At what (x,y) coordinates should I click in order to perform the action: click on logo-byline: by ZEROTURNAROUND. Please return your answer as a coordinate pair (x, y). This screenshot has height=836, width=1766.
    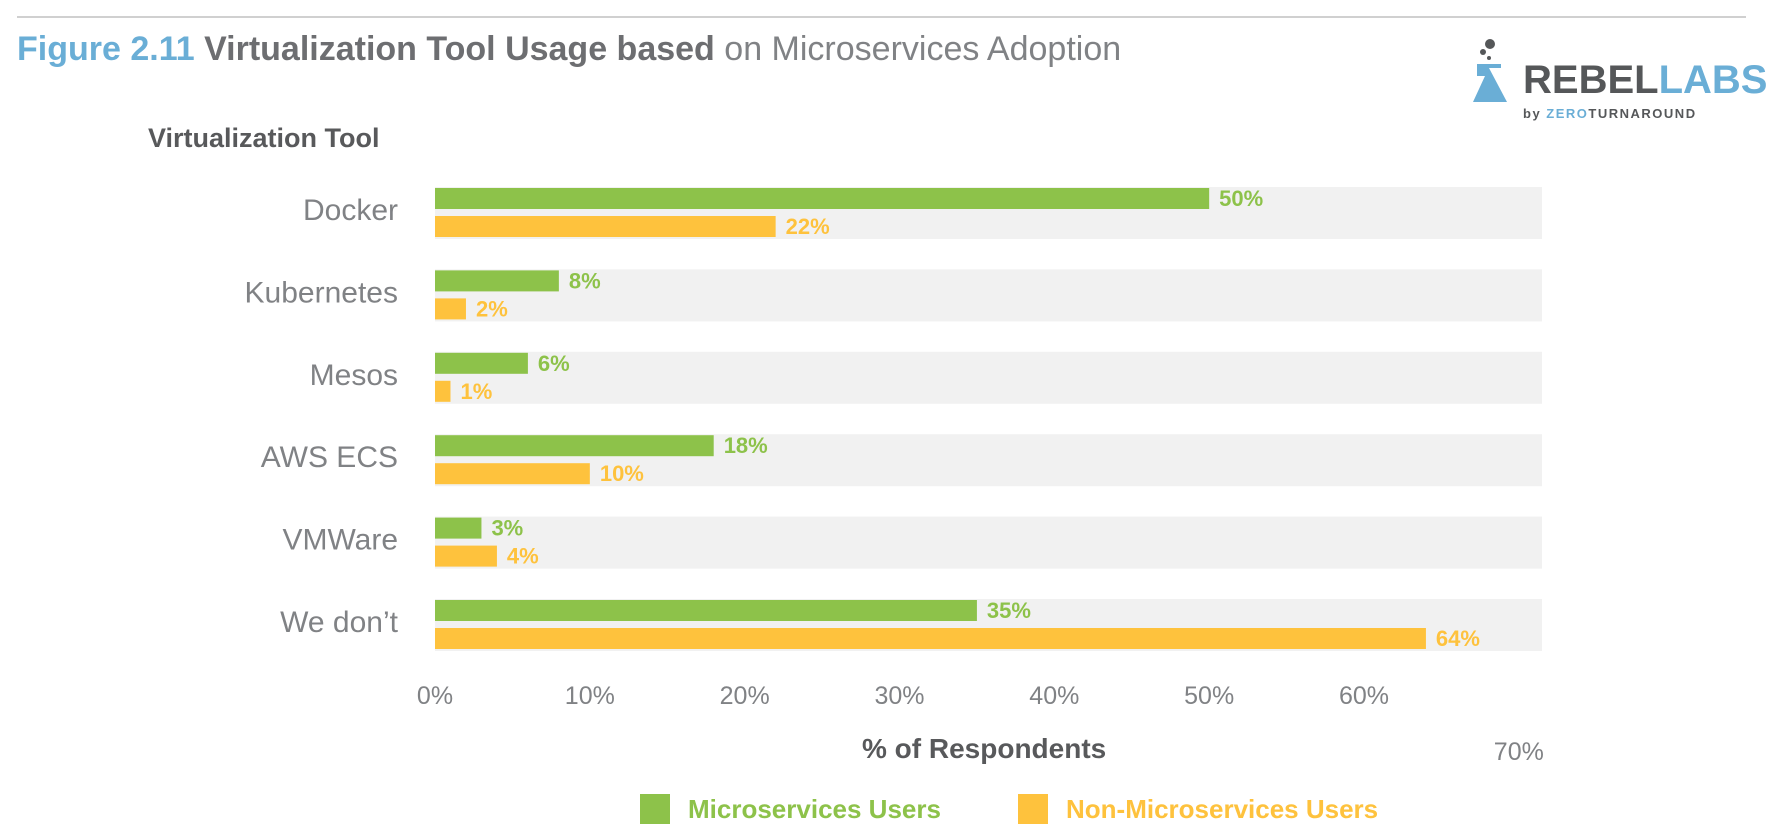
    Looking at the image, I should click on (1610, 113).